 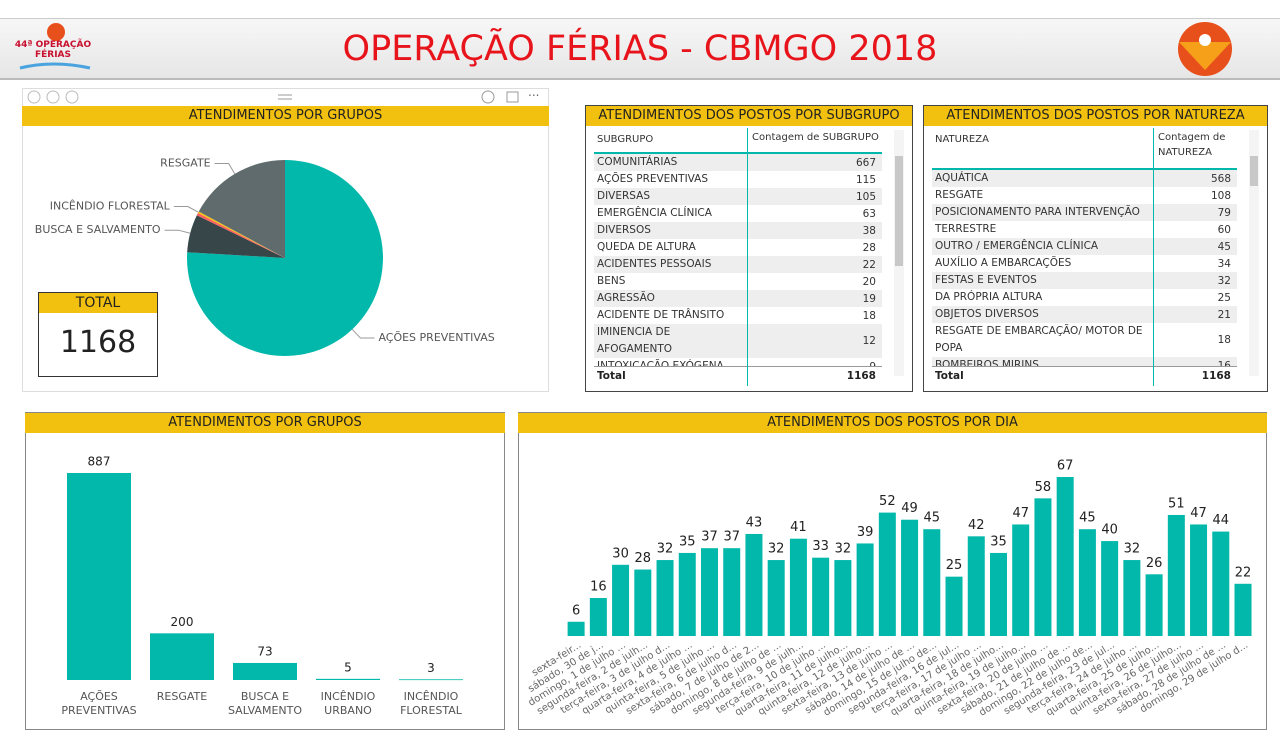 What do you see at coordinates (820, 546) in the screenshot?
I see `data-label: 33` at bounding box center [820, 546].